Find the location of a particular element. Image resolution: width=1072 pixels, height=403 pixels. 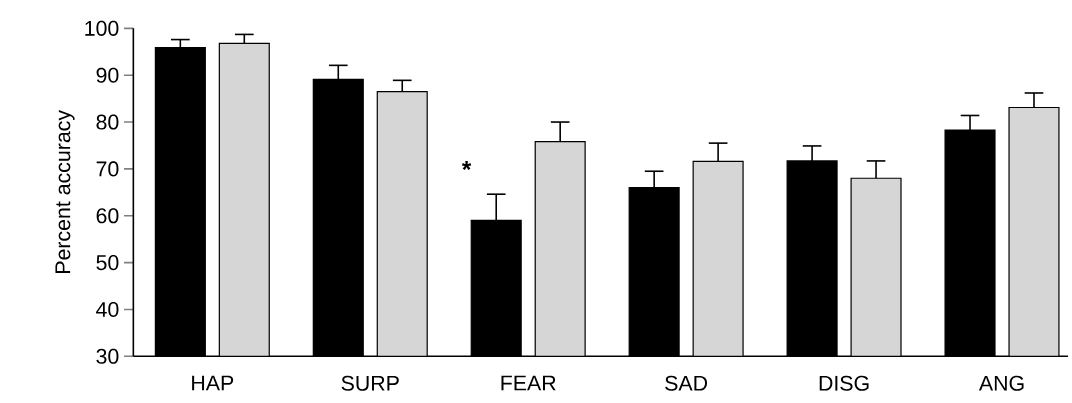

y-tick-label: 50 is located at coordinates (107, 263).